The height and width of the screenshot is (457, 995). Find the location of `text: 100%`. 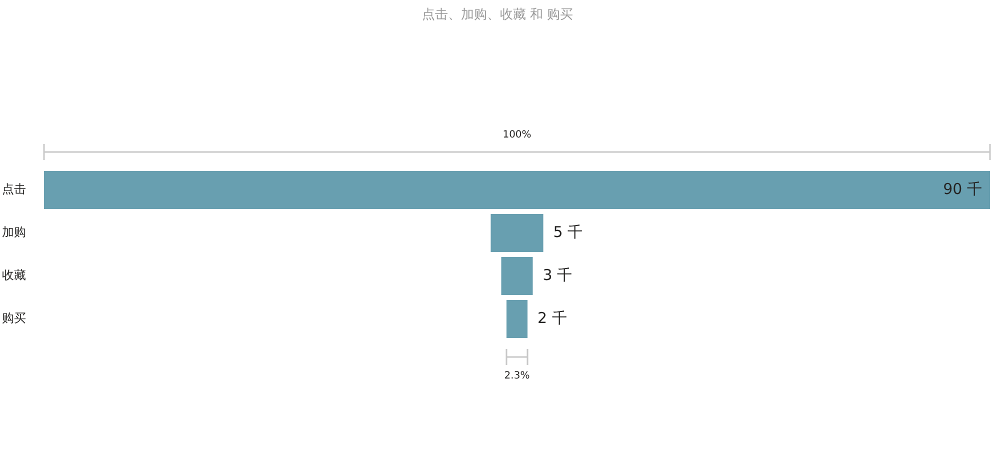

text: 100% is located at coordinates (517, 135).